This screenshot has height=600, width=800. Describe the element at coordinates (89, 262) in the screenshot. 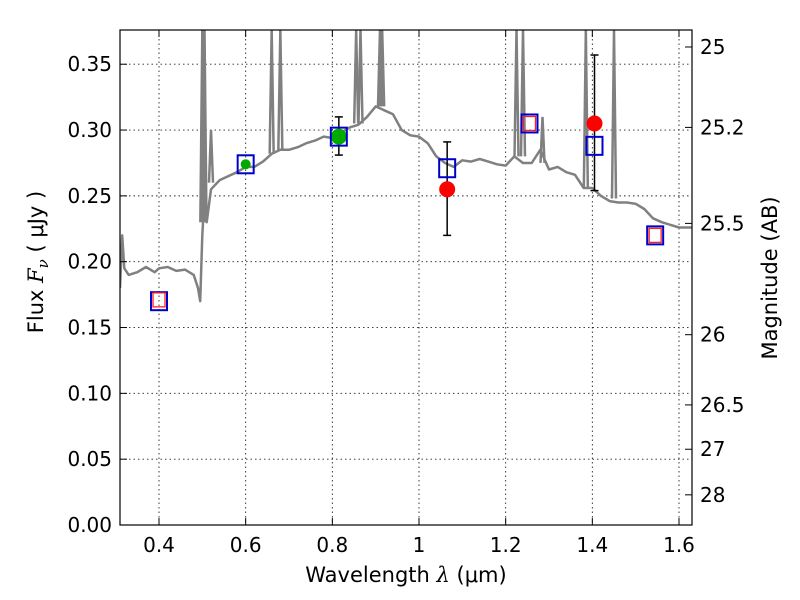

I see `y-tick-label: 0.20` at that location.